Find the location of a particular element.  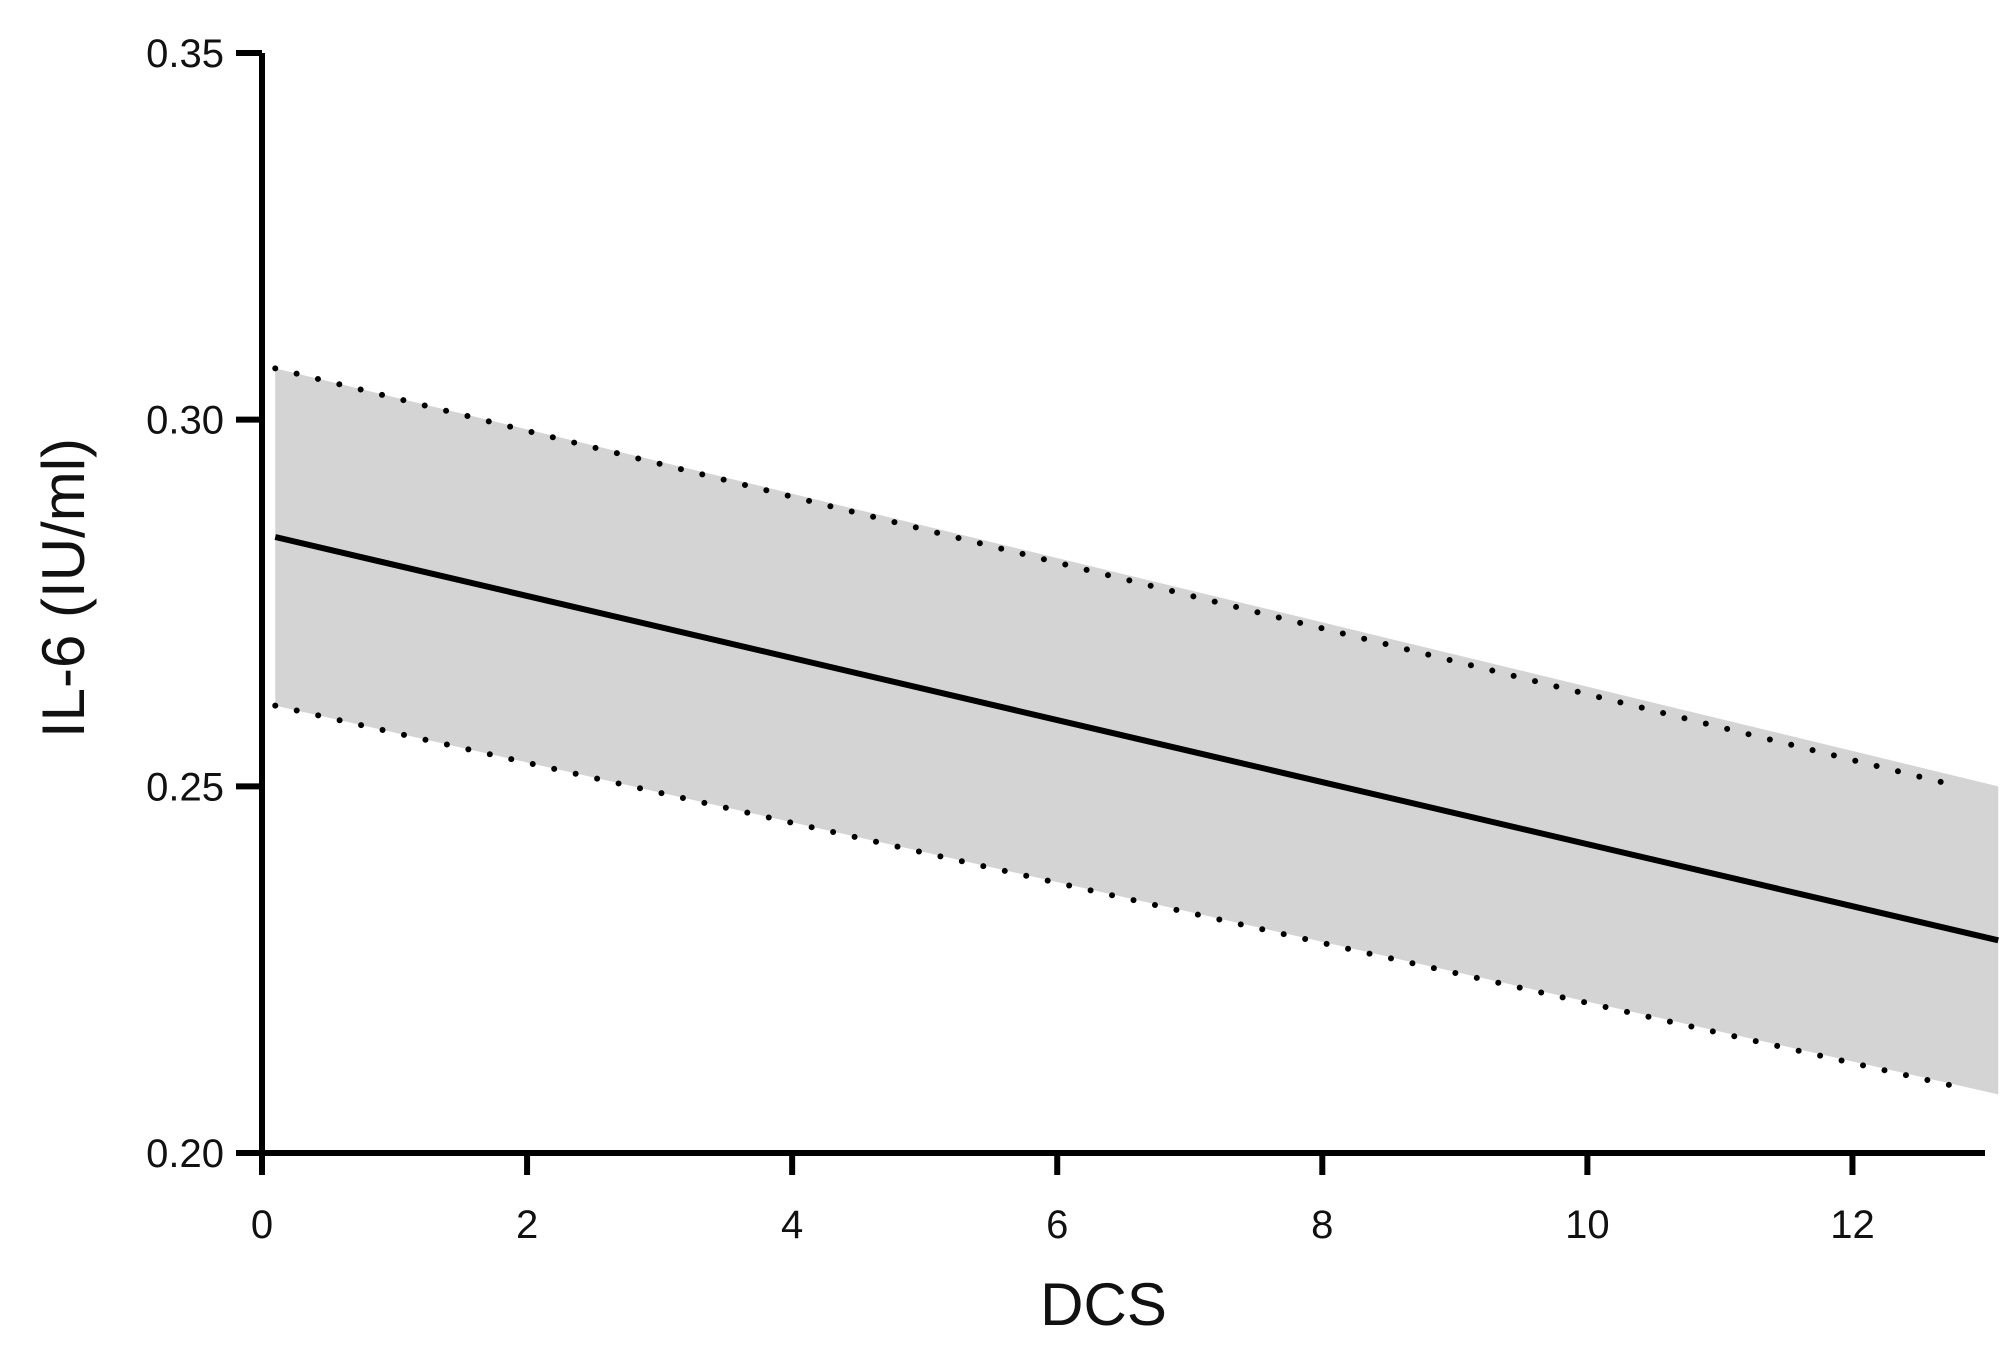

y-tick-label: 0.20 is located at coordinates (185, 1154).